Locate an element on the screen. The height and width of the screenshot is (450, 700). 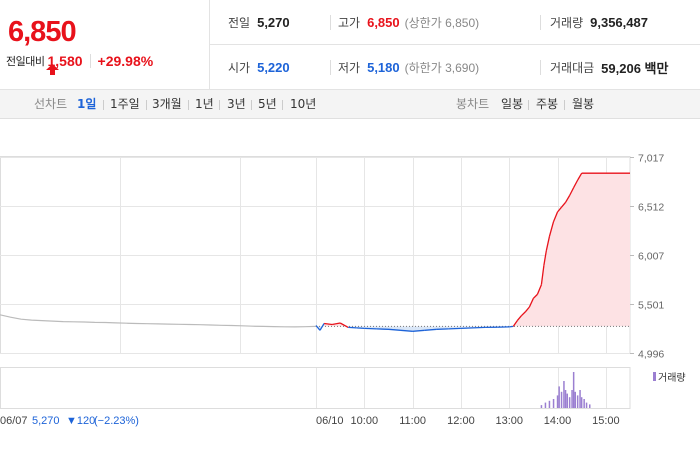
stat-volume: 거래량 9,356,487 is located at coordinates (599, 22).